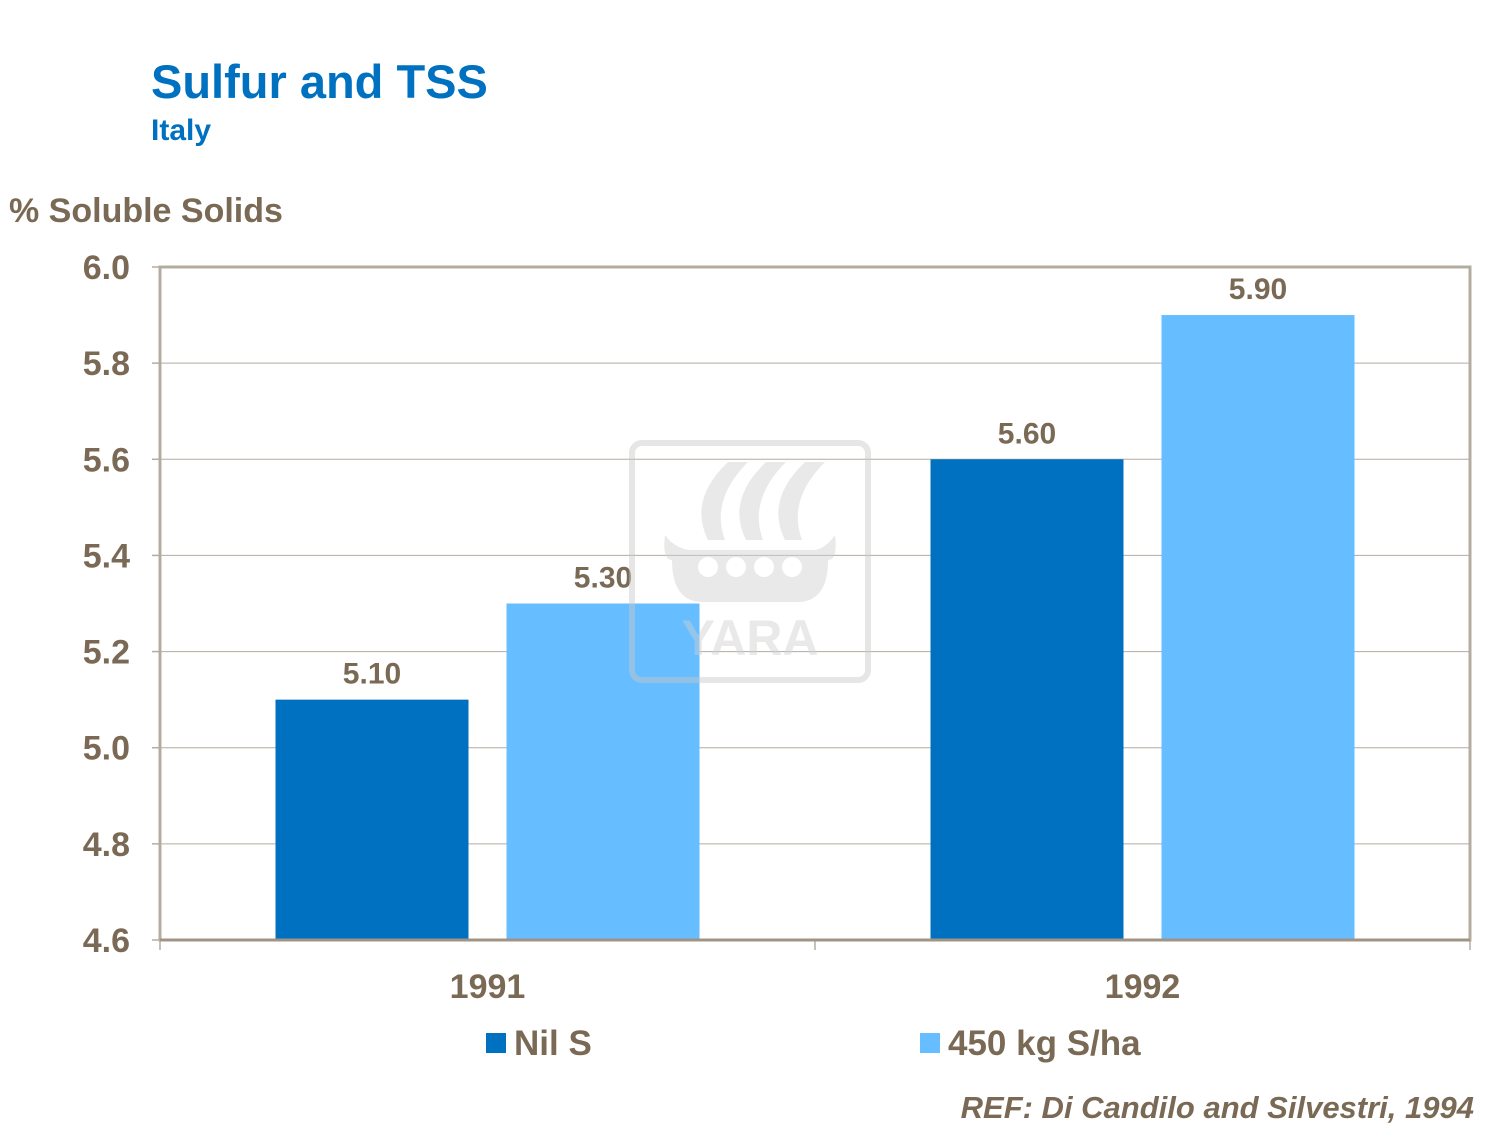 The width and height of the screenshot is (1500, 1126). Describe the element at coordinates (553, 1043) in the screenshot. I see `legend-label: Nil S` at that location.